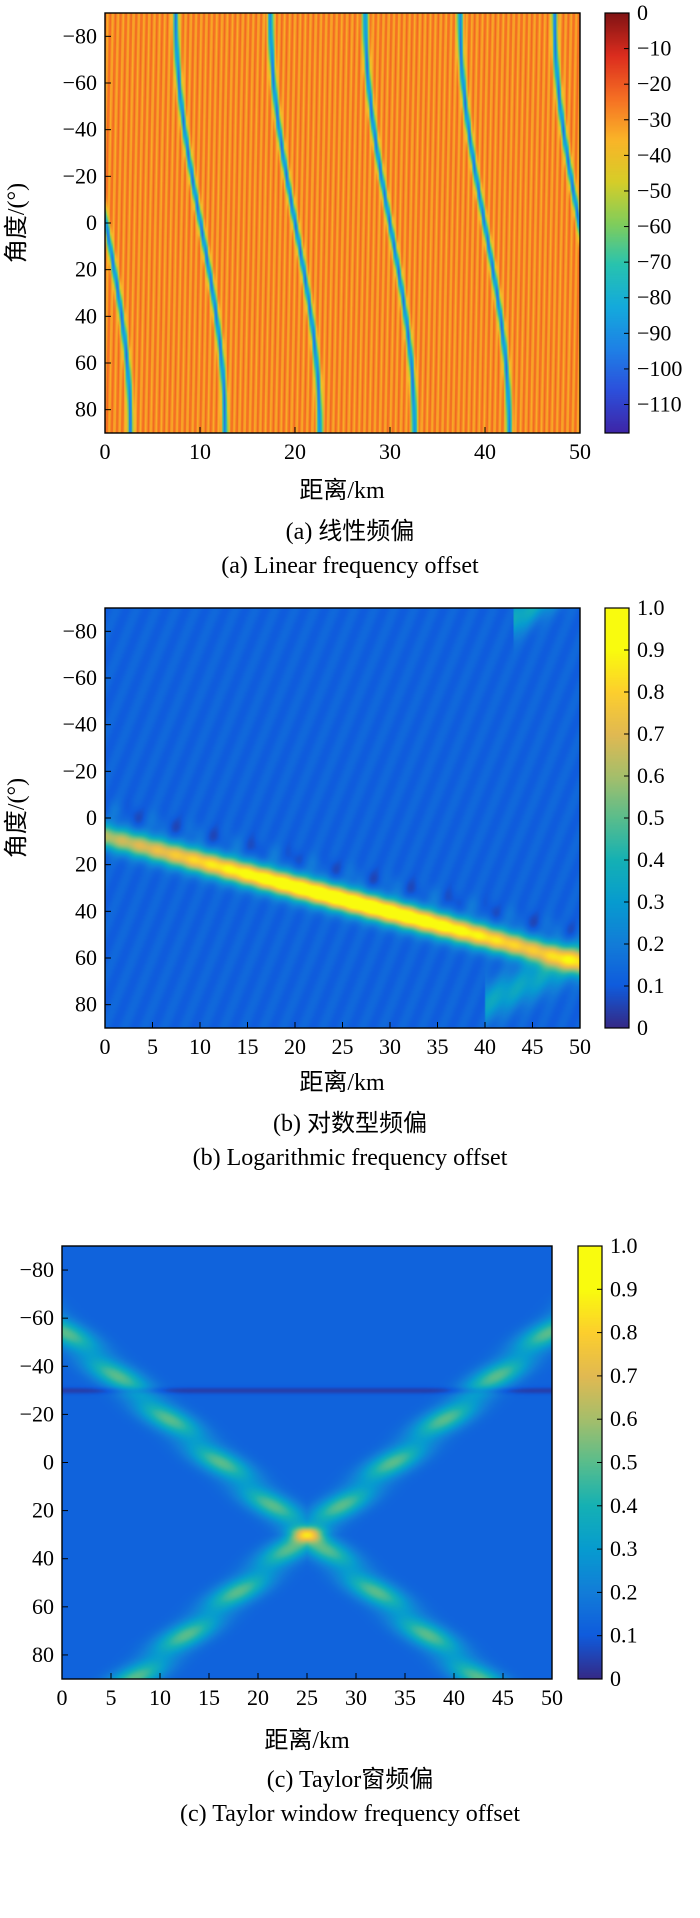  Describe the element at coordinates (654, 226) in the screenshot. I see `colorbar-tick-label: −60` at that location.